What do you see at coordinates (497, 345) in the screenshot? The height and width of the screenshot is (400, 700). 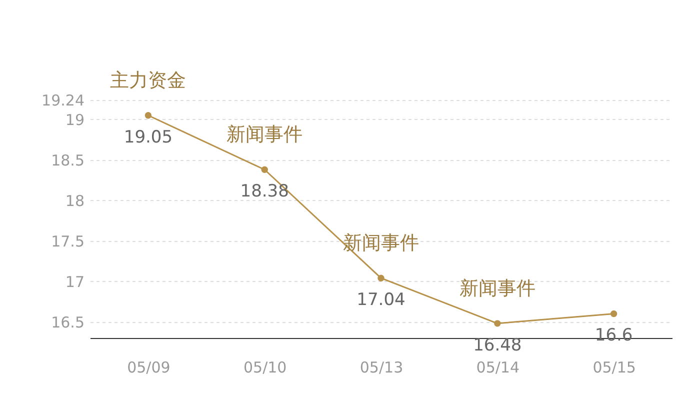 I see `data-label: 16.48` at bounding box center [497, 345].